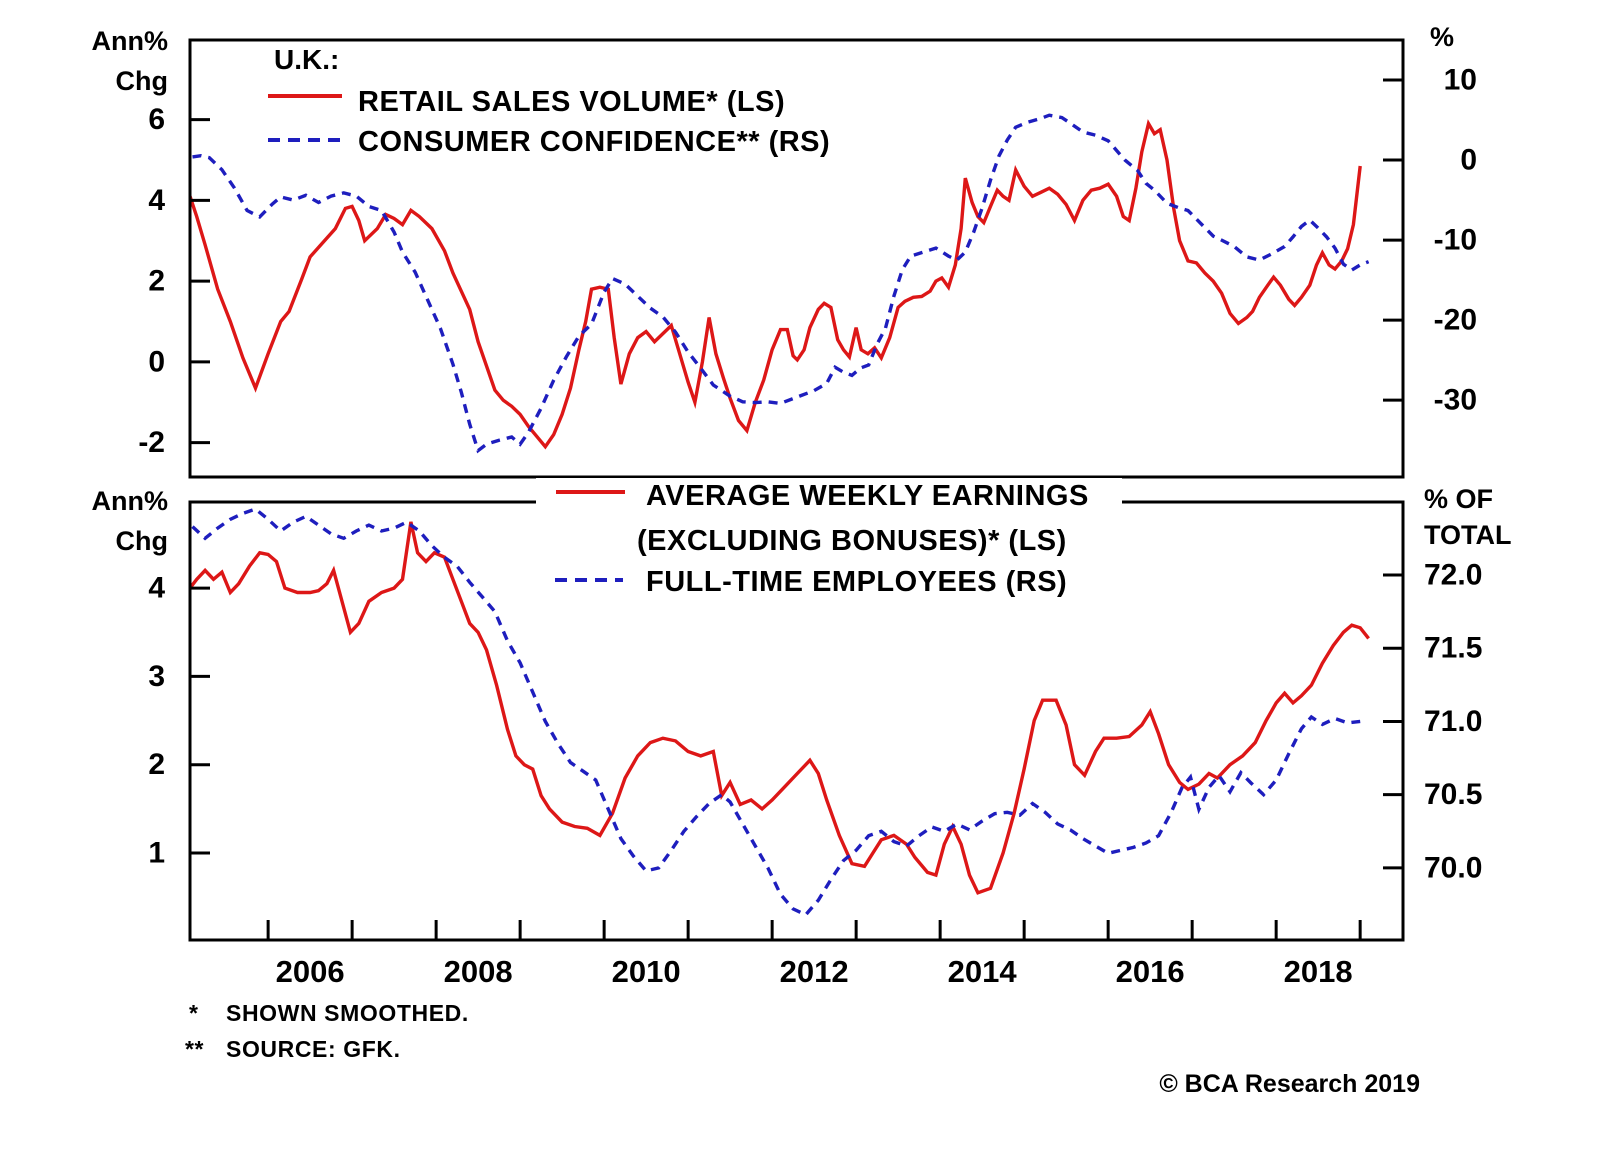  Describe the element at coordinates (857, 582) in the screenshot. I see `legend-label-fulltime-employees: FULL-TIME EMPLOYEES (RS)` at that location.